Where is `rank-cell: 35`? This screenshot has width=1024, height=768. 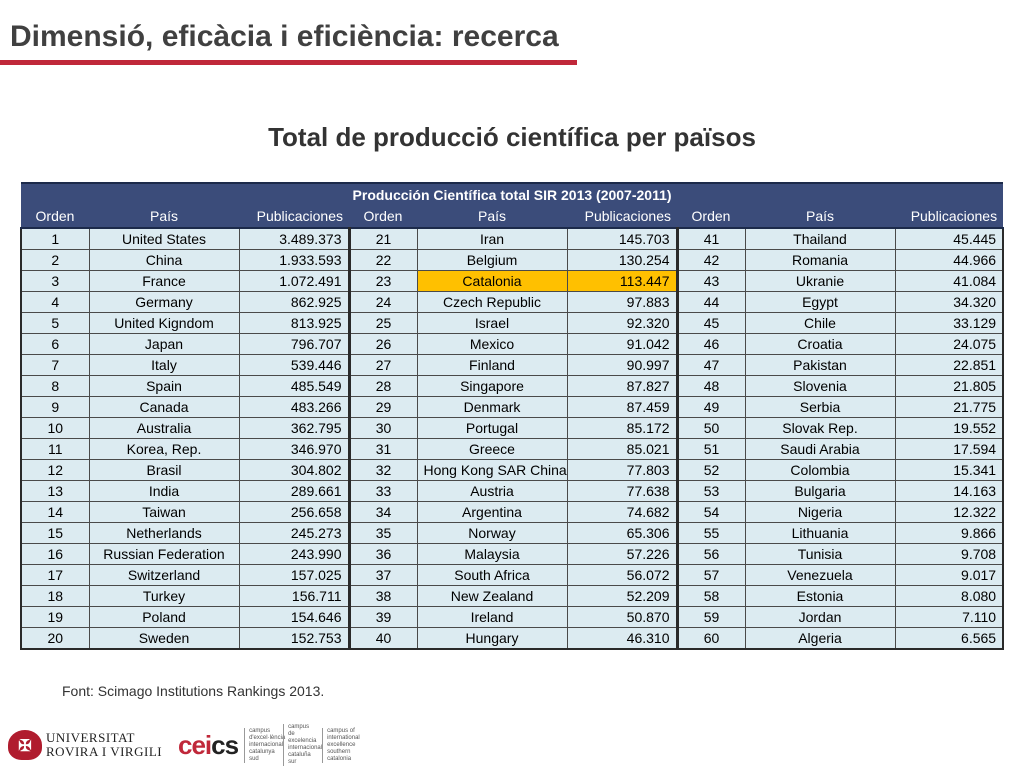 rank-cell: 35 is located at coordinates (382, 533).